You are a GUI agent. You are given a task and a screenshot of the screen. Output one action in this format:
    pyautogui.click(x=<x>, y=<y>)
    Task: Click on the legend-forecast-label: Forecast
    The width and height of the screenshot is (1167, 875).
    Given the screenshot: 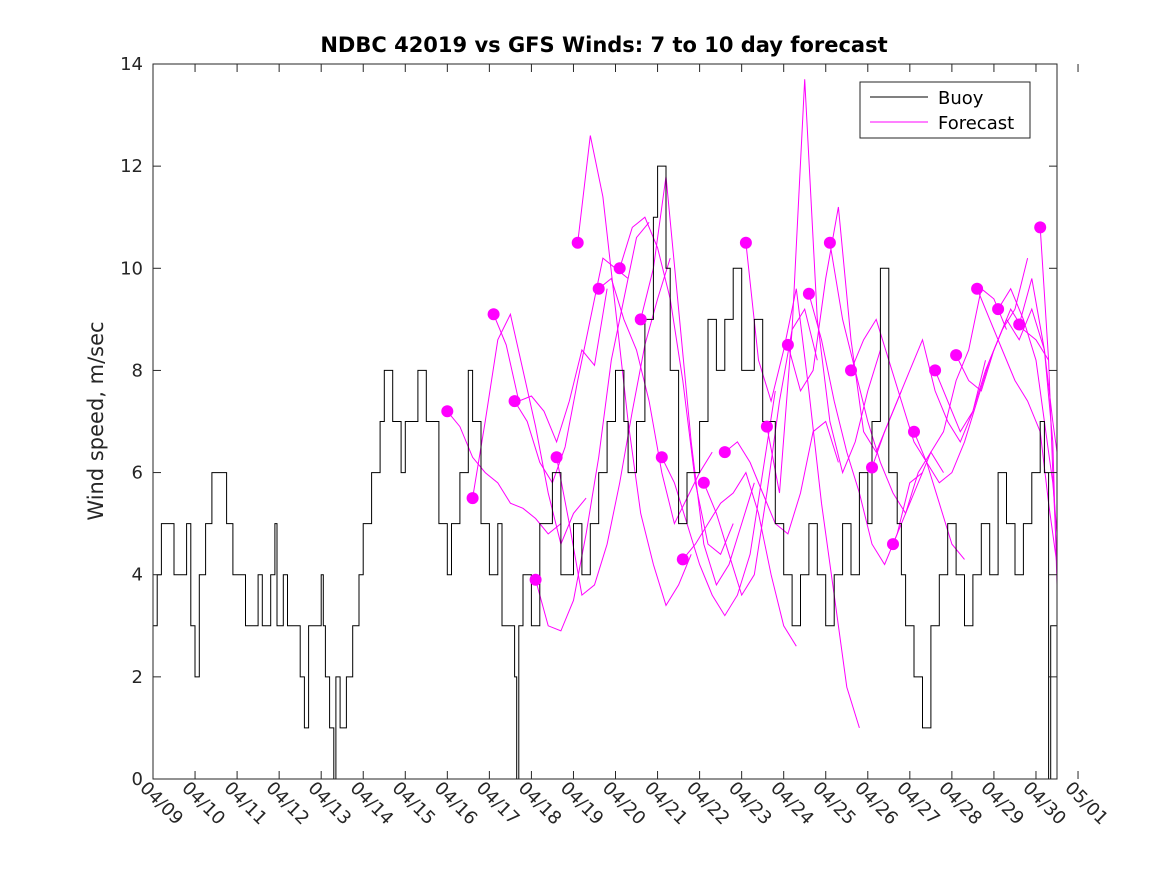 What is the action you would take?
    pyautogui.click(x=976, y=123)
    